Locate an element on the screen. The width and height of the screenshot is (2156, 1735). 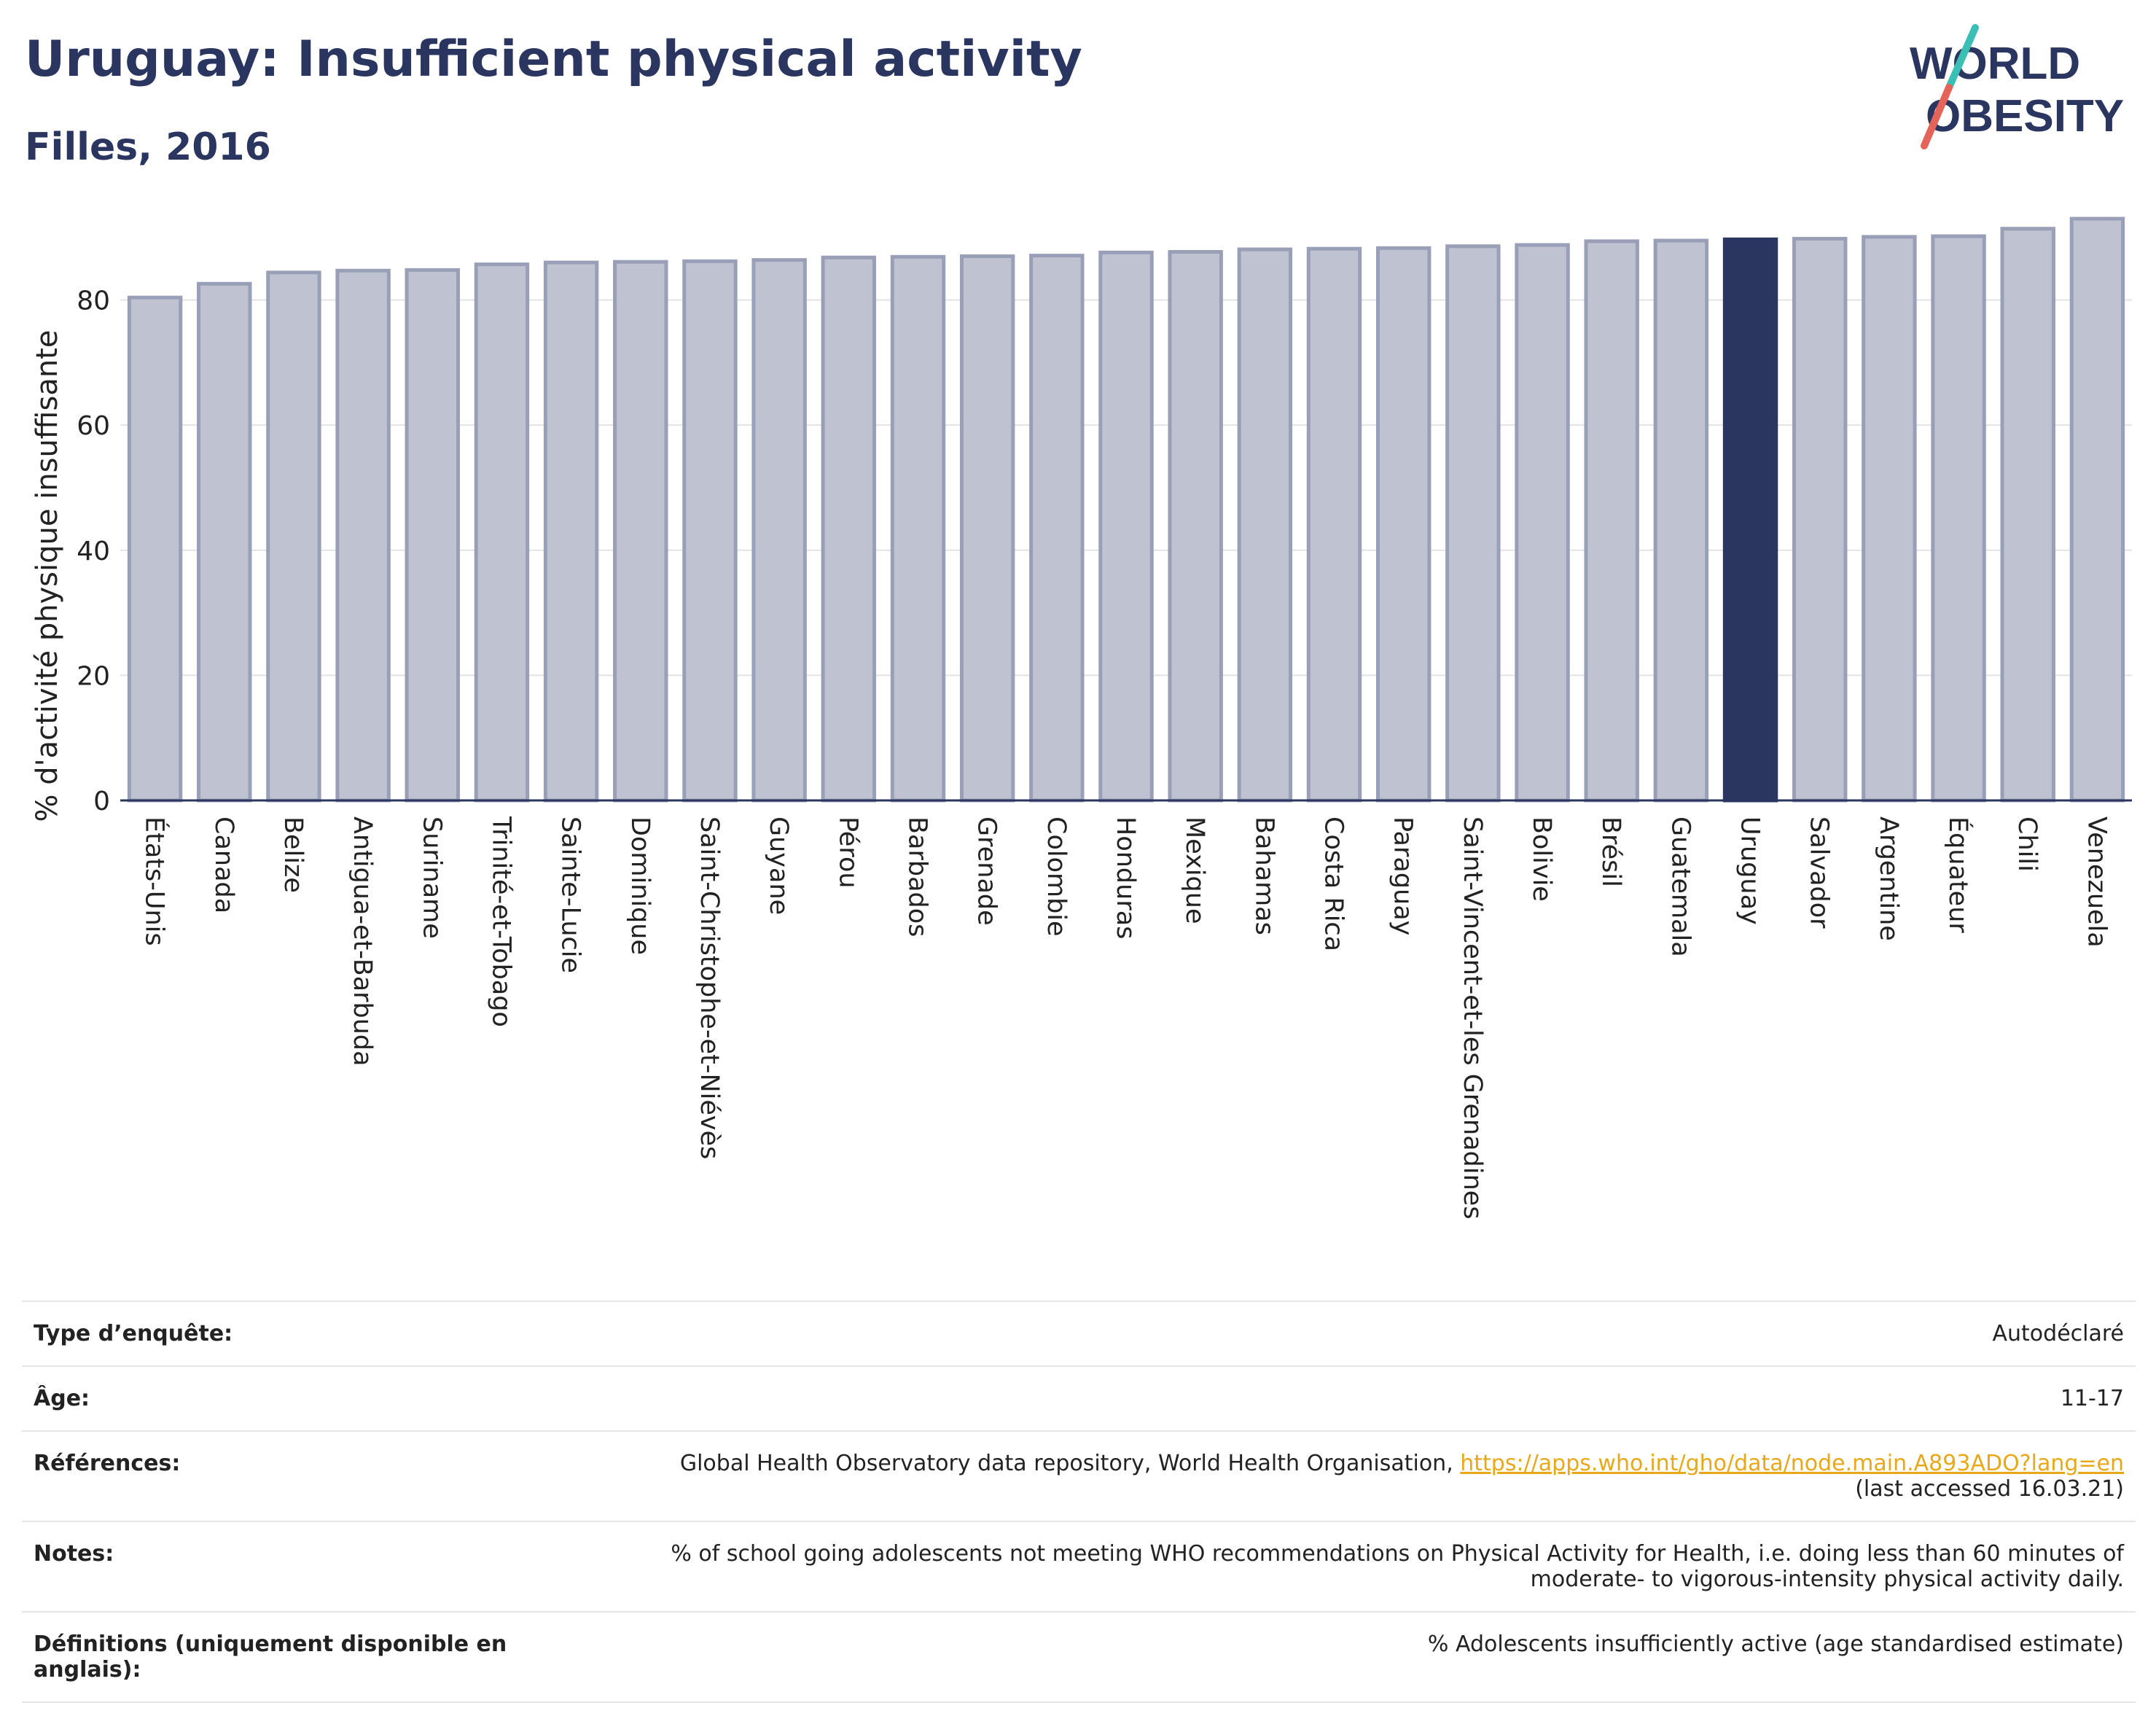
logo-slash-red is located at coordinates (1937, 117).